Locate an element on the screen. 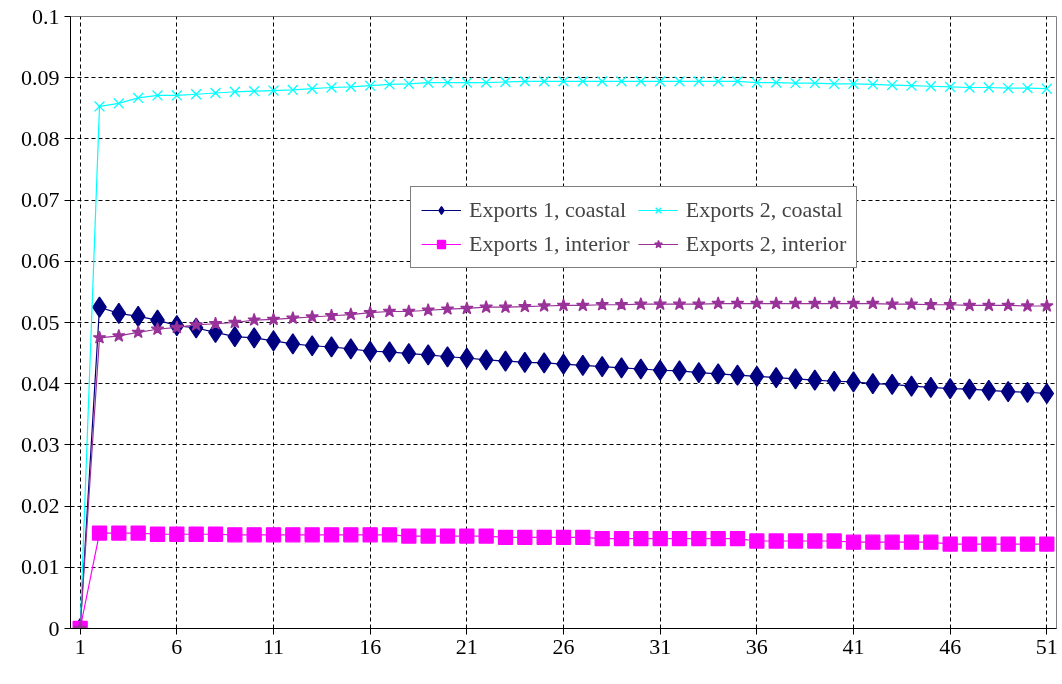  y-tick-label: 0.01 is located at coordinates (40, 567).